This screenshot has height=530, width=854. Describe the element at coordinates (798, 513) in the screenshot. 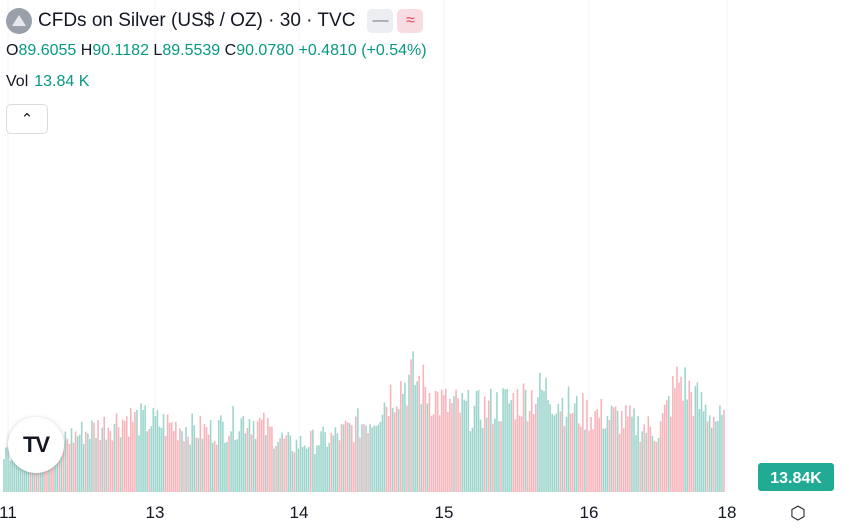

I see `settings-icon: ⬡` at that location.